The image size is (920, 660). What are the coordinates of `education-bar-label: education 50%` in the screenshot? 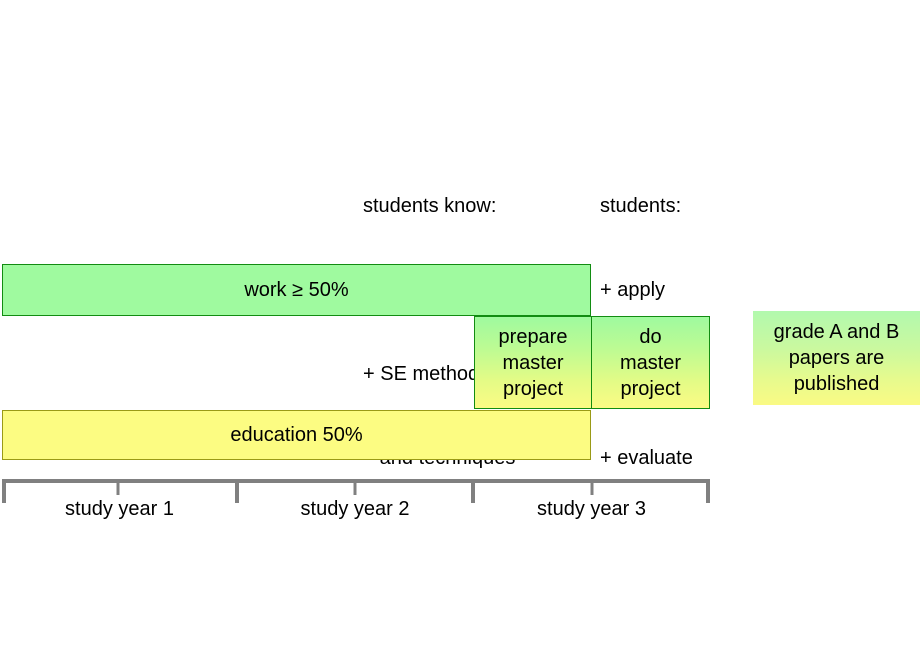 It's located at (296, 435).